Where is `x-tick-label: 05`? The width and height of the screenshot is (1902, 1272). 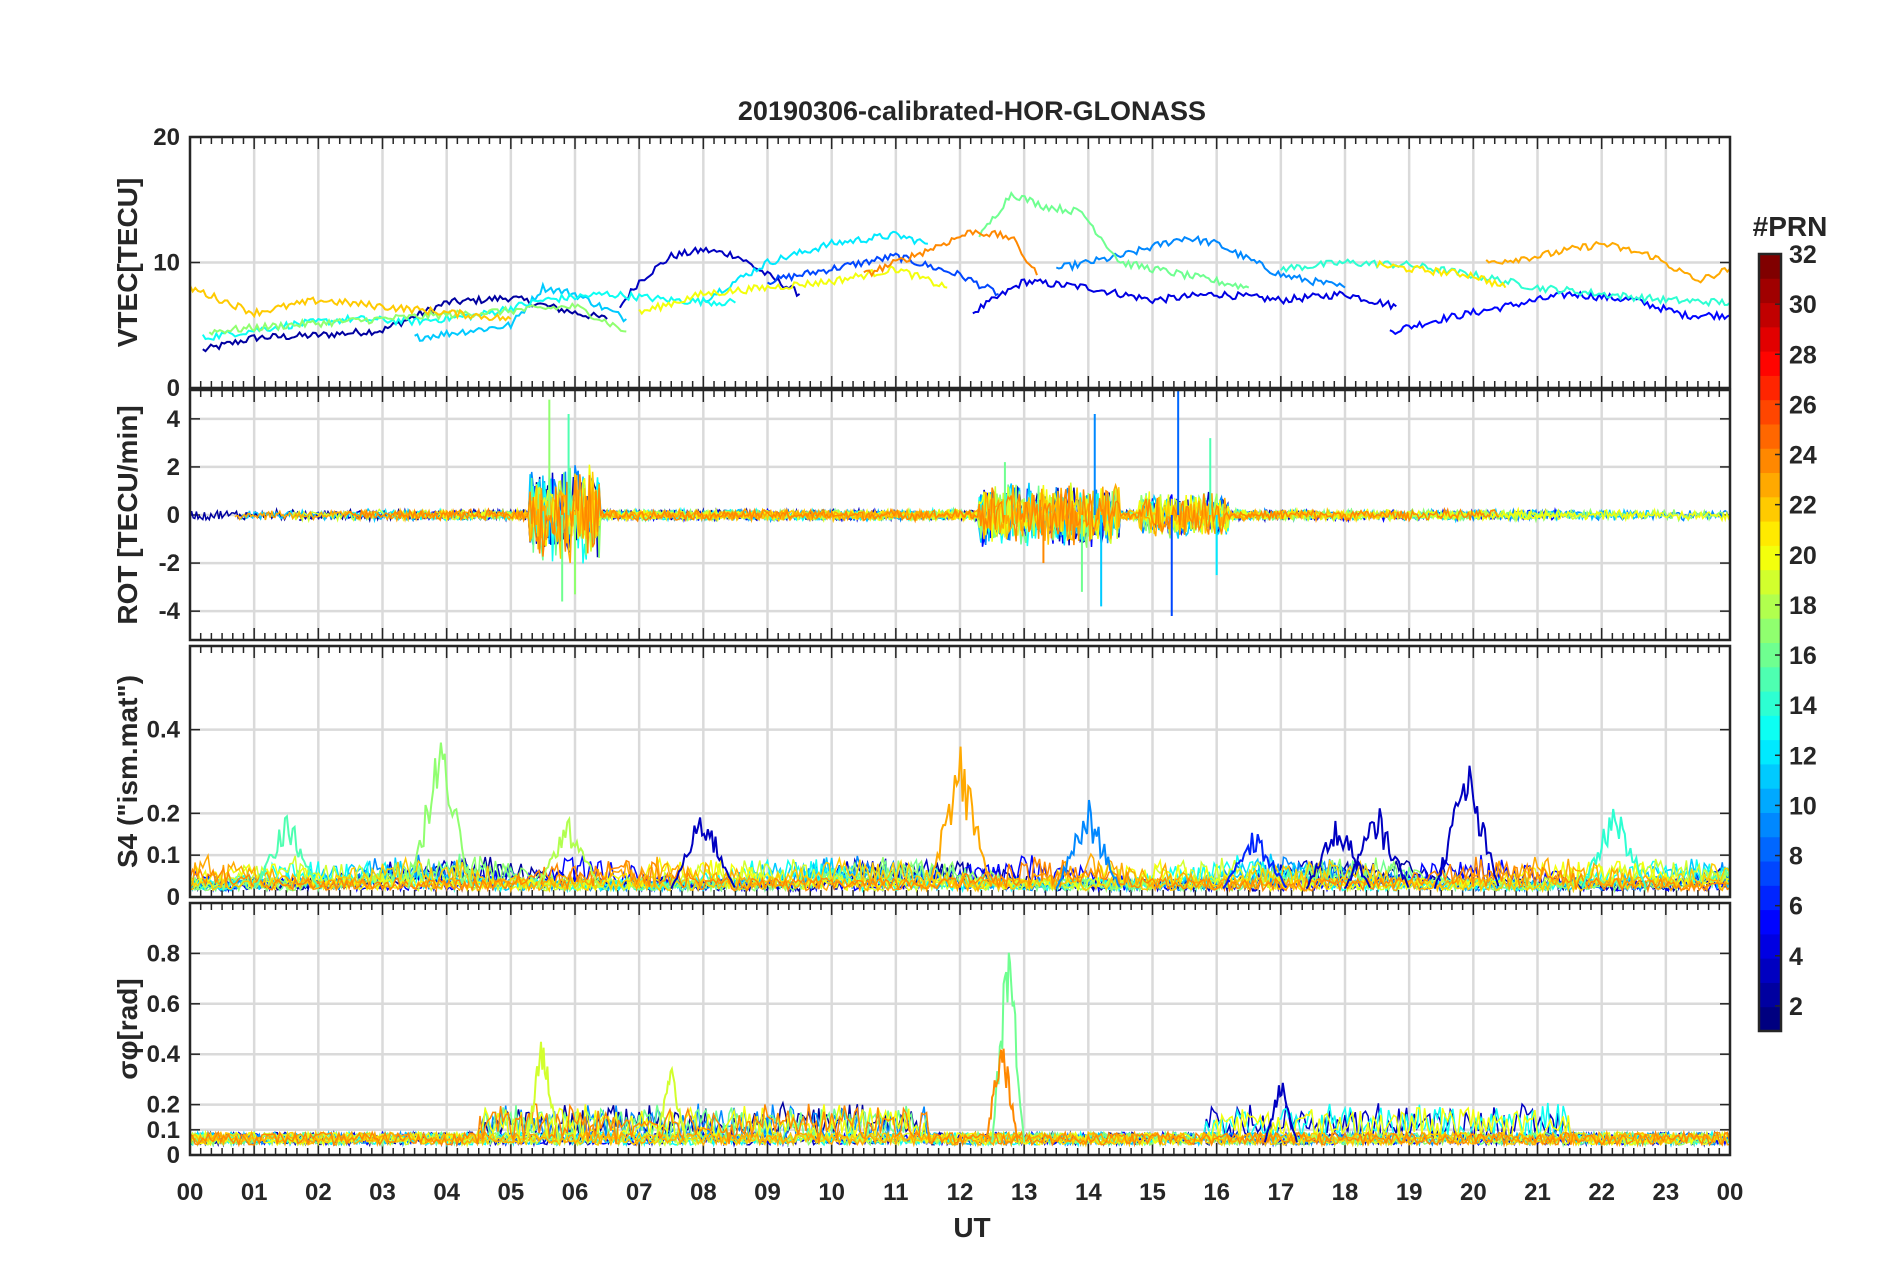 x-tick-label: 05 is located at coordinates (510, 1192).